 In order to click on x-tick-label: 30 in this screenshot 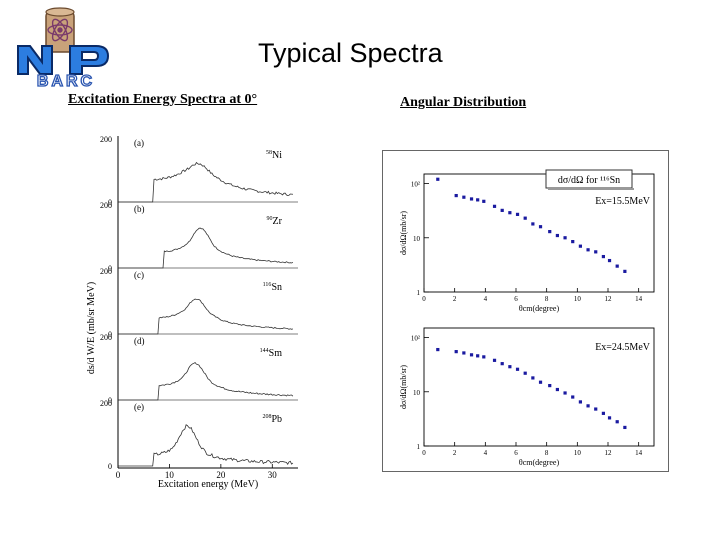, I will do `click(273, 475)`.